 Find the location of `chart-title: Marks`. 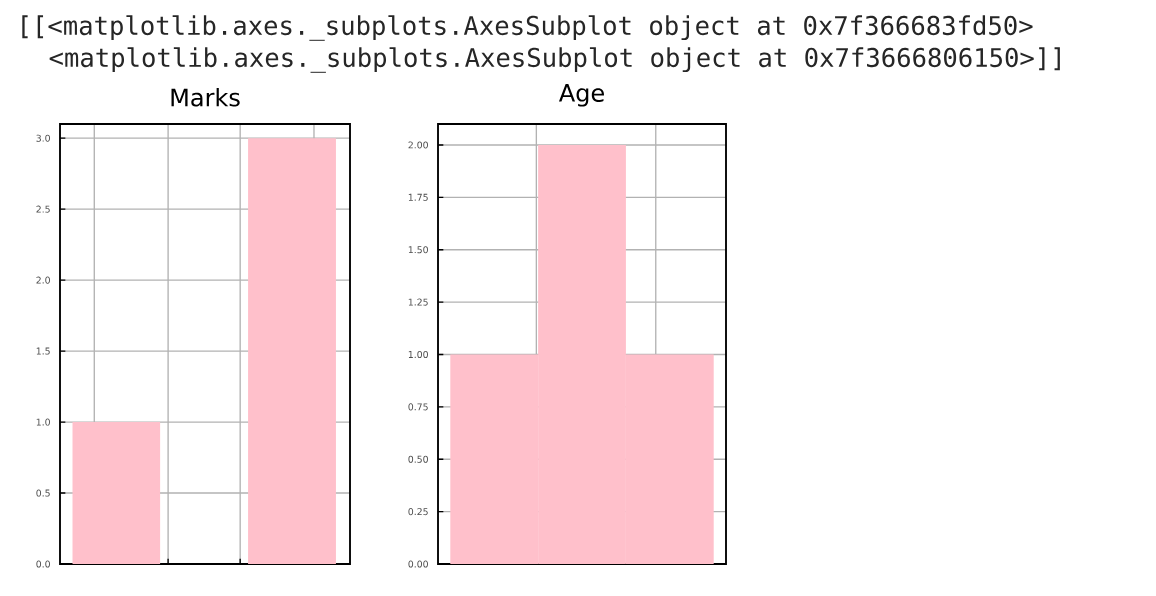

chart-title: Marks is located at coordinates (205, 97).